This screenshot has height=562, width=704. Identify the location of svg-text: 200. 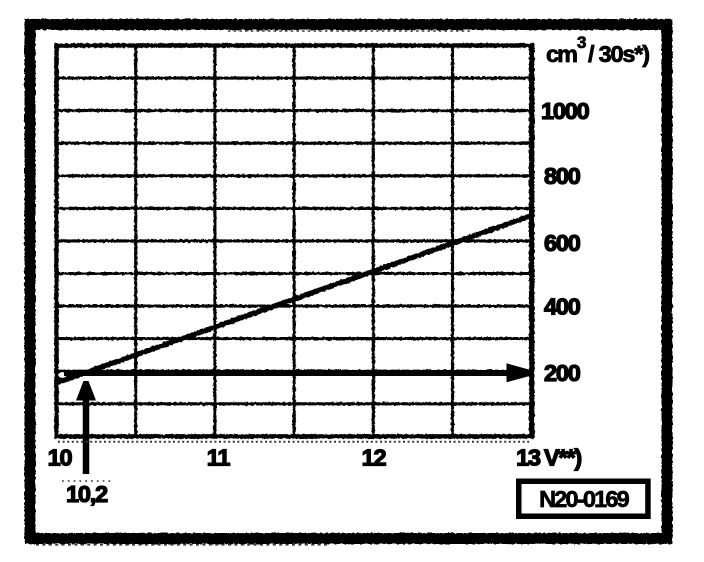
(562, 373).